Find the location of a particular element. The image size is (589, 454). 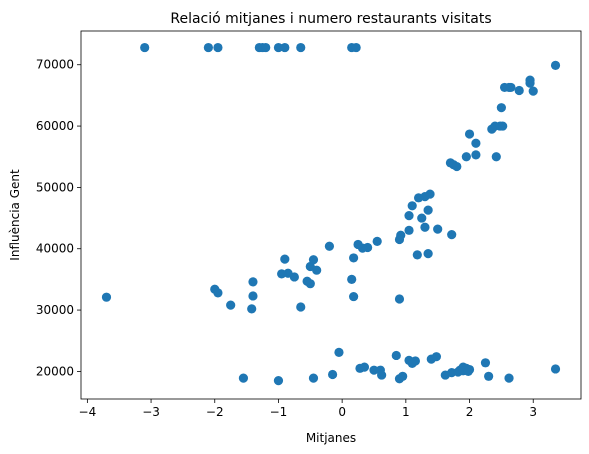

y-tick-label: 30000 is located at coordinates (55, 310).